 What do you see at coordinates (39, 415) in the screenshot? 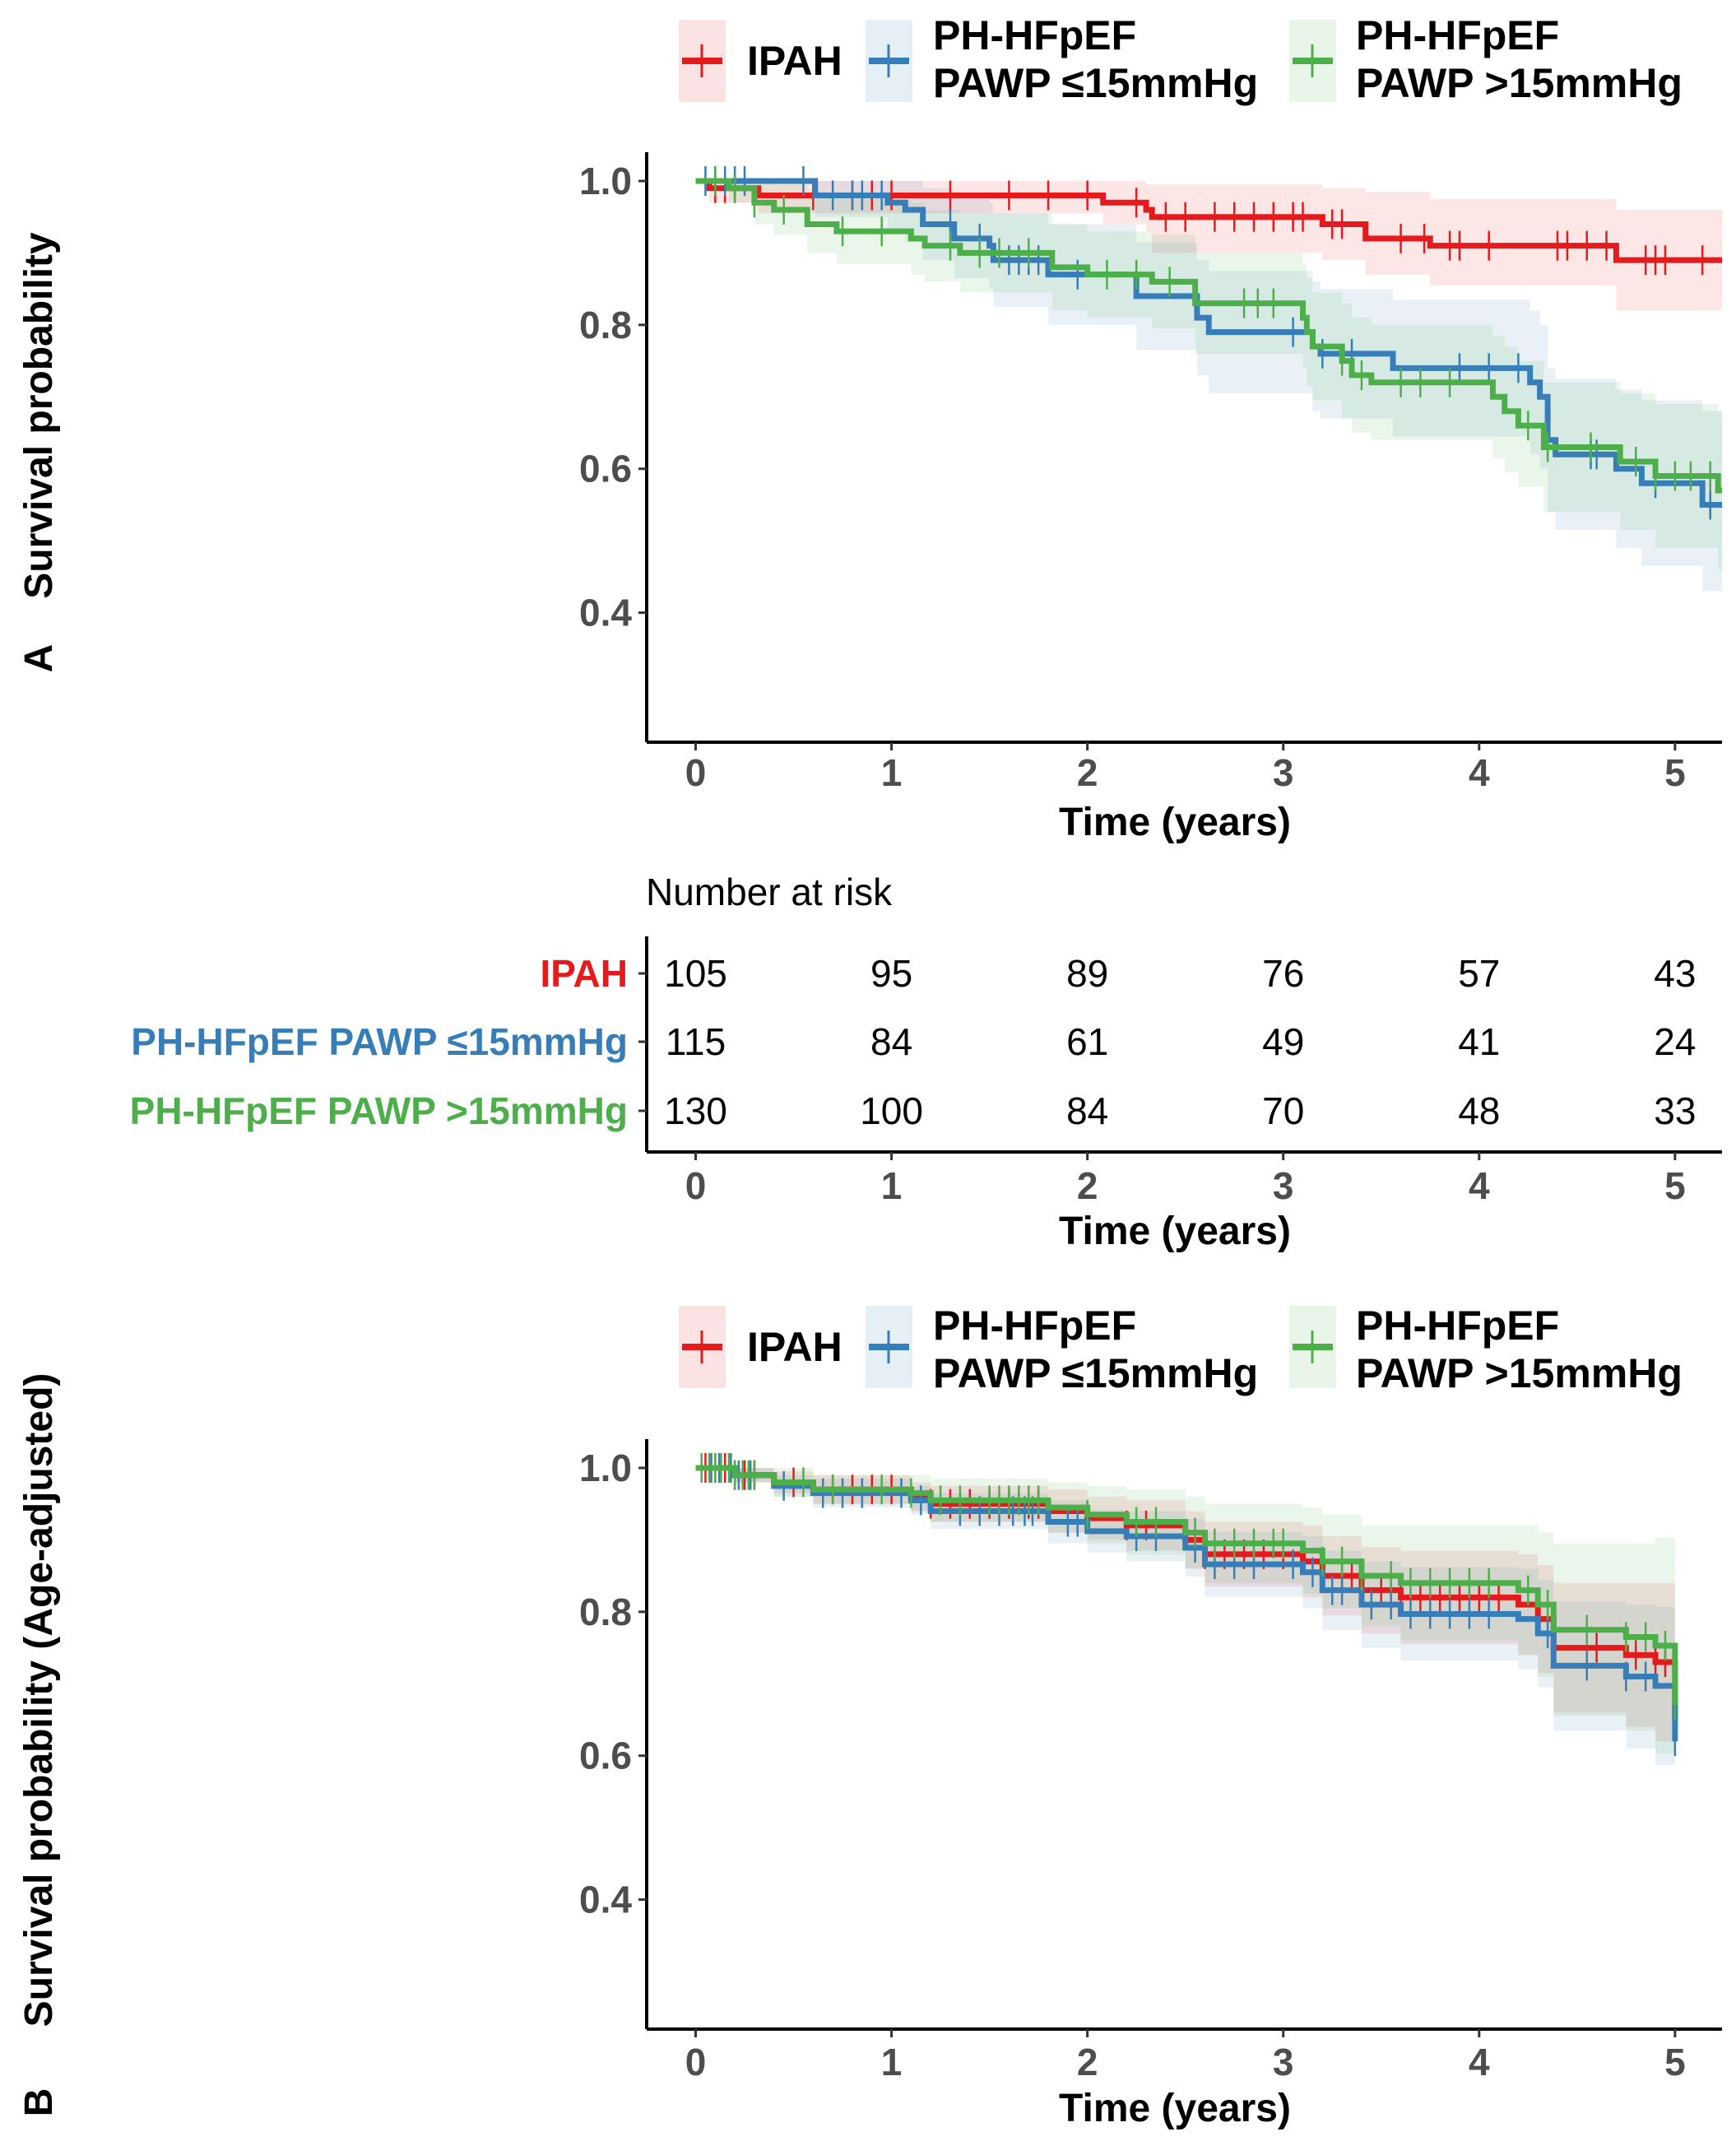
I see `y-axis-title-a: Survival probability` at bounding box center [39, 415].